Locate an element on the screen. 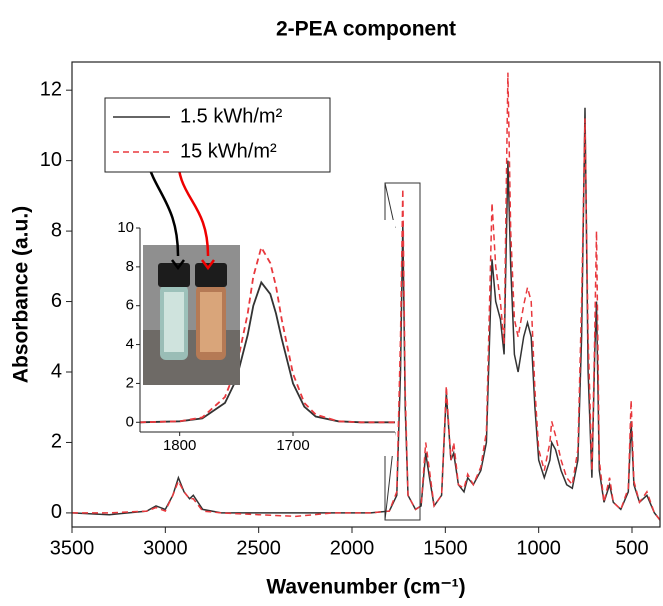 This screenshot has width=663, height=606. x-axis-label: Wavenumber (cm⁻¹) is located at coordinates (365, 587).